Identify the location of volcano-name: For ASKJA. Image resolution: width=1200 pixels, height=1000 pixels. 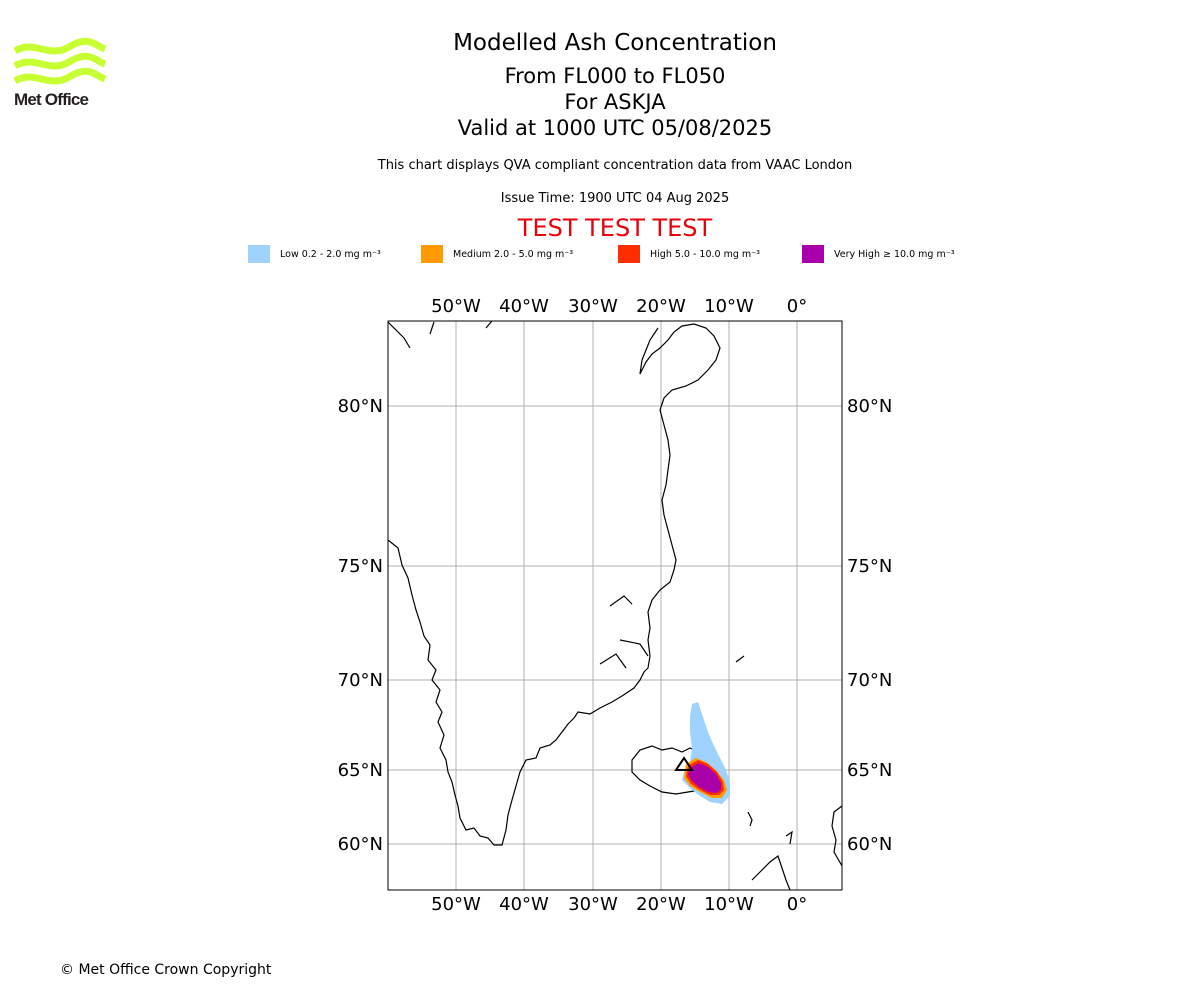
(615, 102).